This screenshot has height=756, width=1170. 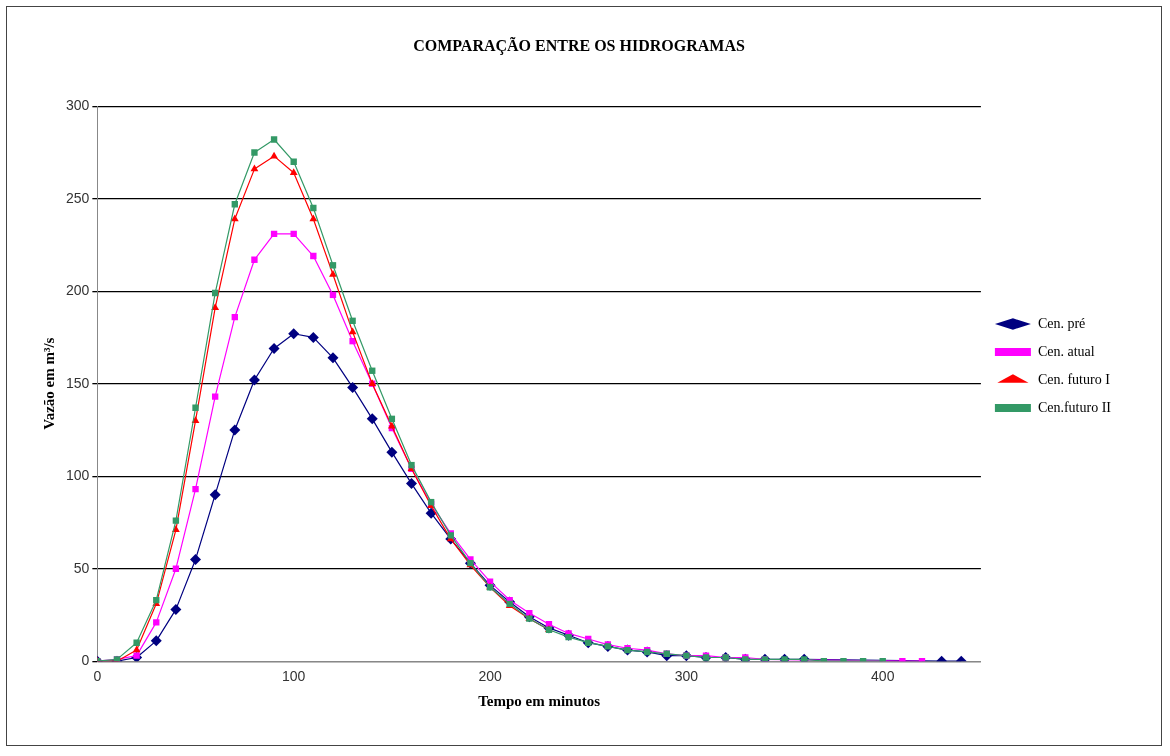 I want to click on legend-label: Cen.futuro II, so click(x=1074, y=407).